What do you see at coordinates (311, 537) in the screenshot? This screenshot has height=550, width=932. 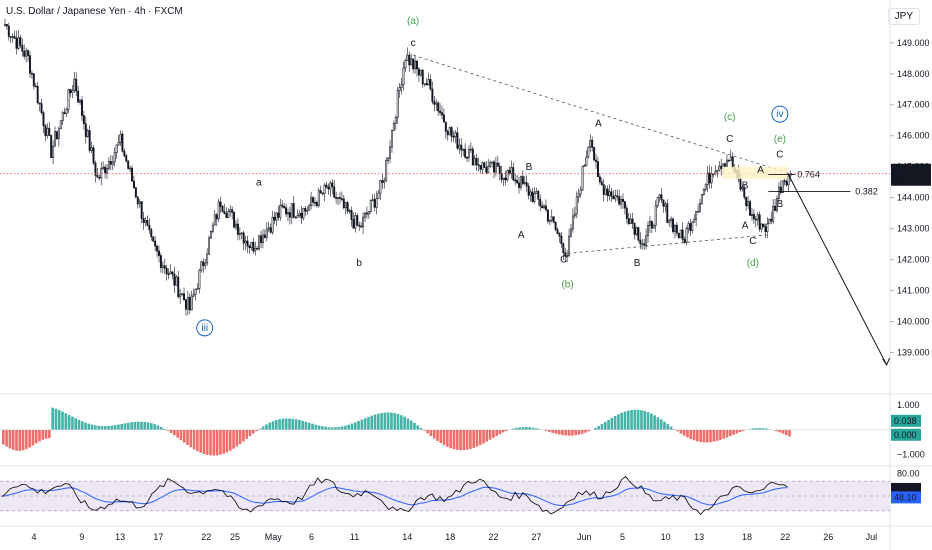 I see `time-tick-label: 6` at bounding box center [311, 537].